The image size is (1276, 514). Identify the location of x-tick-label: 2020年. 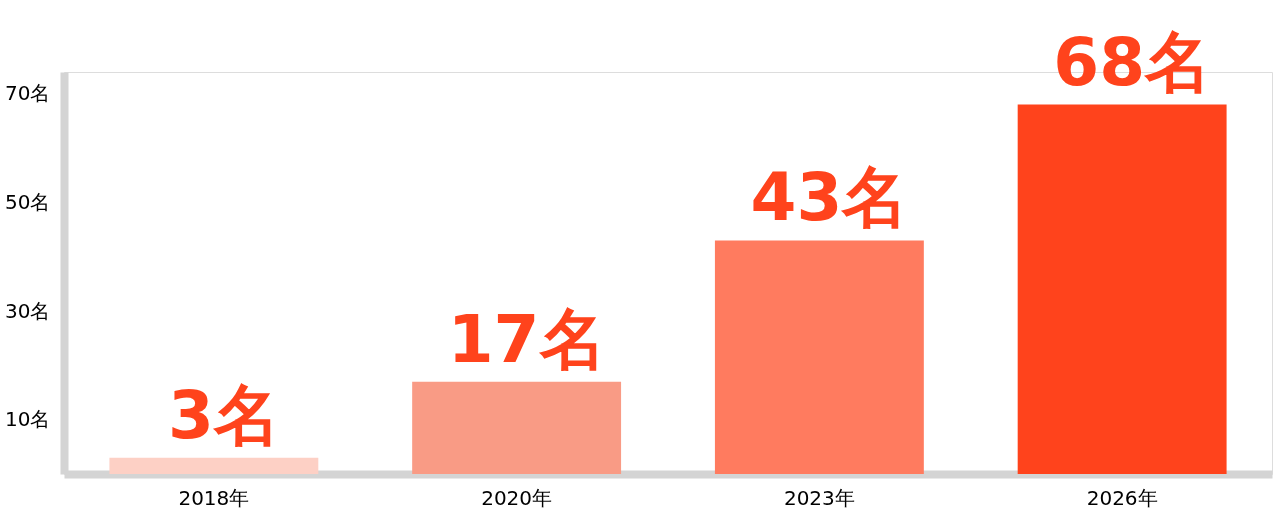
(517, 497).